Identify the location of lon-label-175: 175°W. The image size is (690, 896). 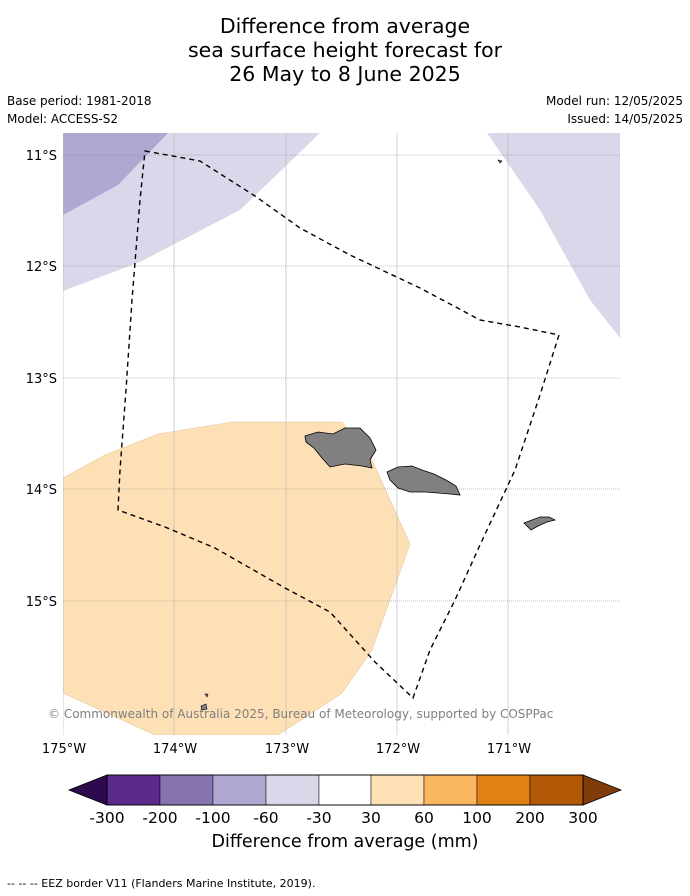
(64, 749).